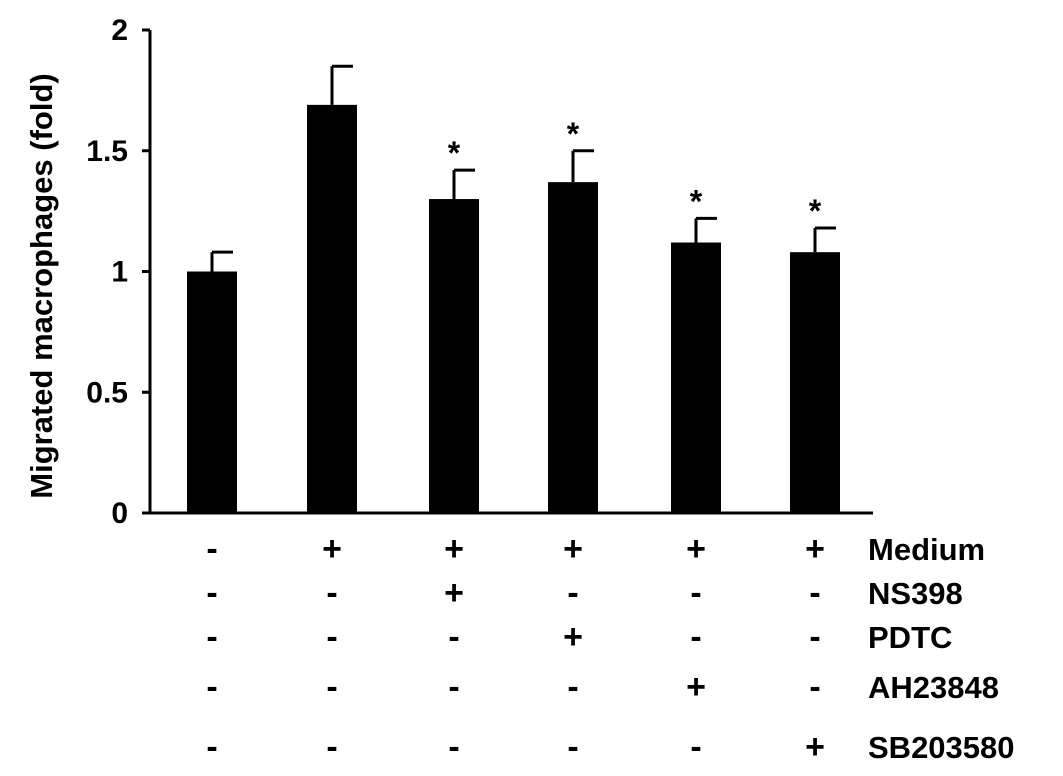 This screenshot has height=776, width=1063. Describe the element at coordinates (933, 687) in the screenshot. I see `treatment-label: AH23848` at that location.